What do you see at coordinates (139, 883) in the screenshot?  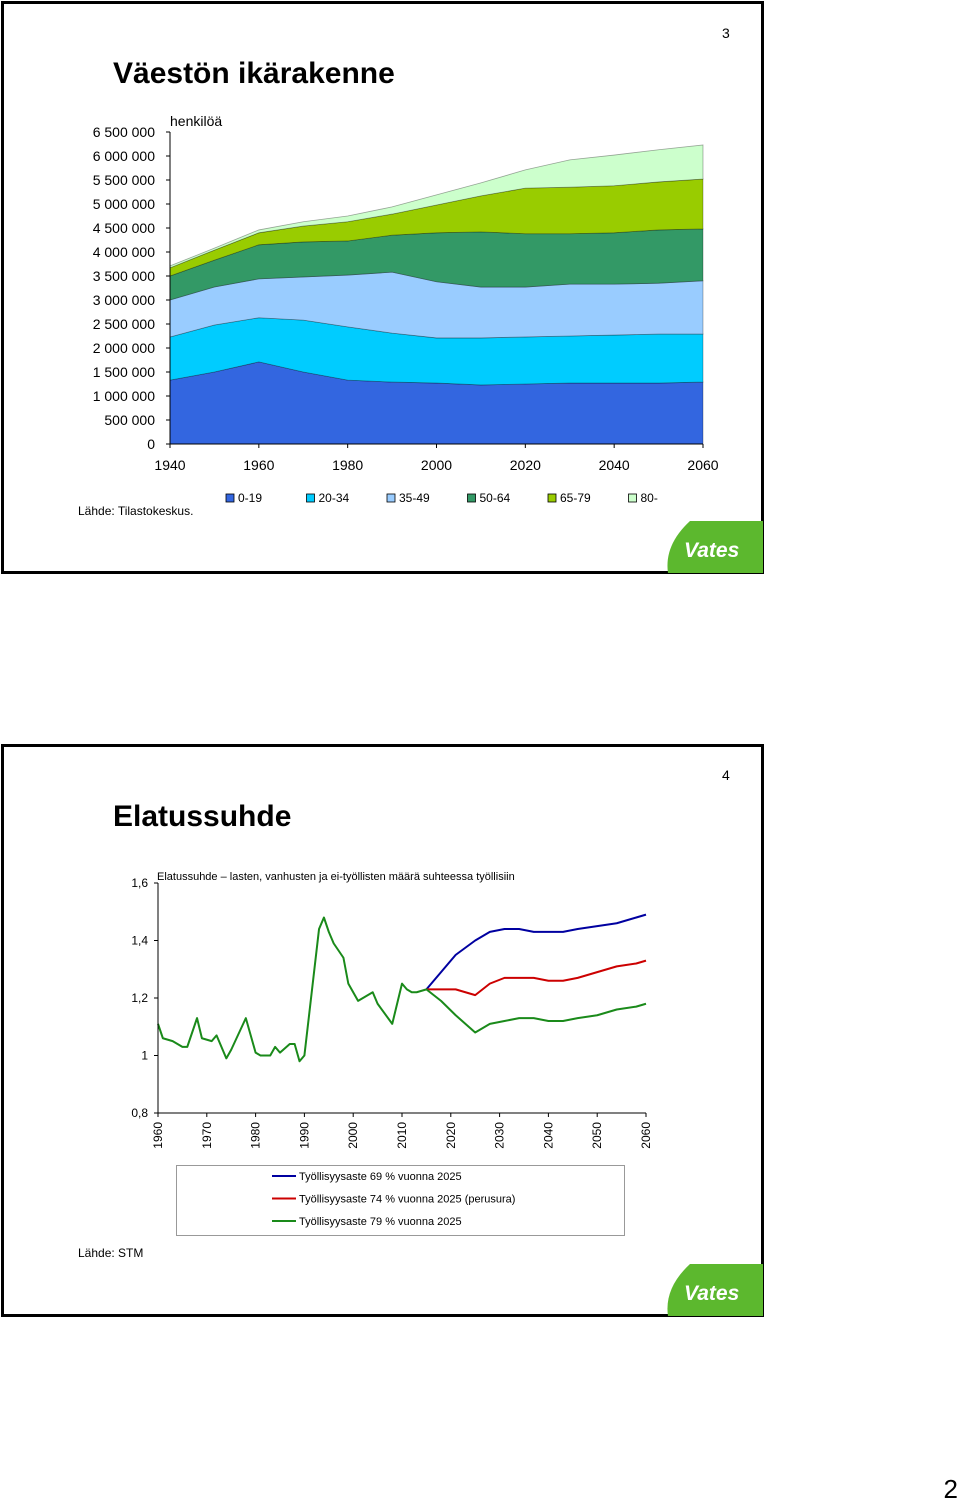 I see `y-tick-label: 1,6` at bounding box center [139, 883].